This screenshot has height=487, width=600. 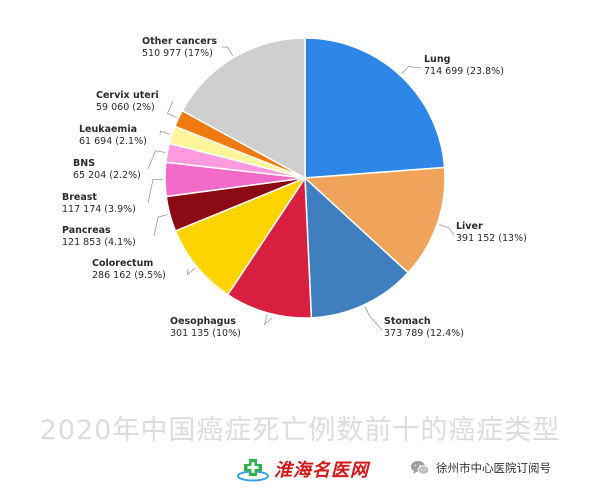 What do you see at coordinates (227, 51) in the screenshot?
I see `leader-line-other-cancers` at bounding box center [227, 51].